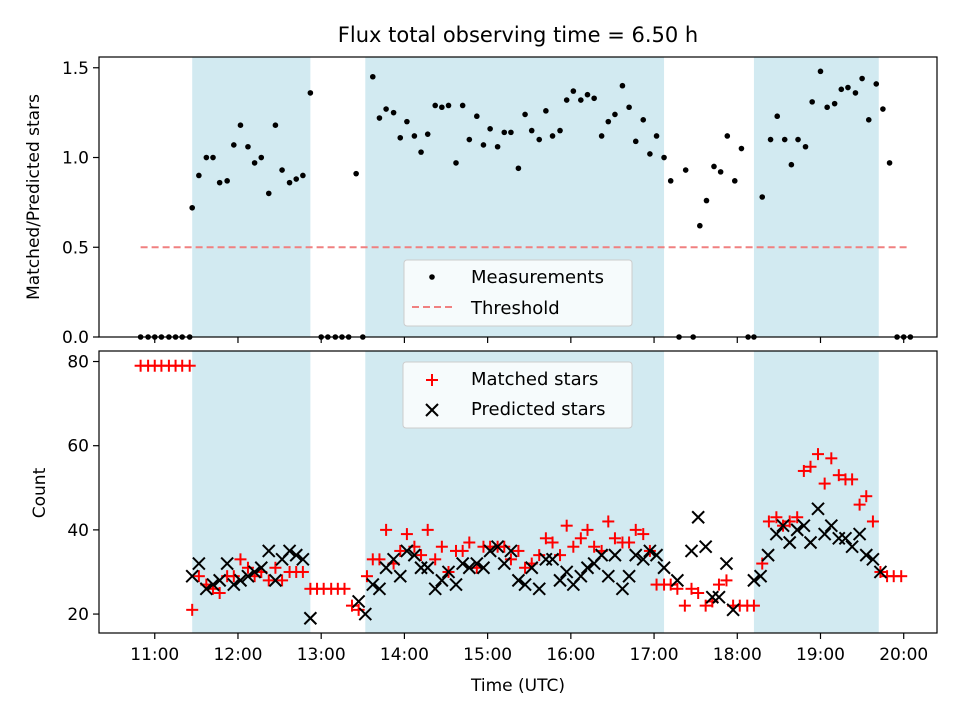  I want to click on x-tick-label-8: 19:00, so click(820, 655).